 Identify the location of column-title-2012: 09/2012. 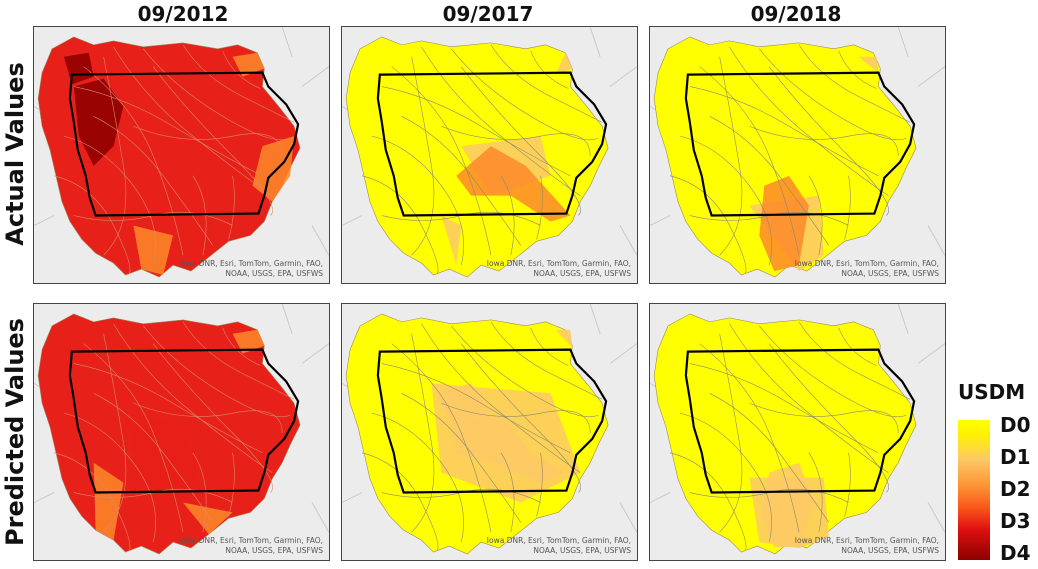
(183, 14).